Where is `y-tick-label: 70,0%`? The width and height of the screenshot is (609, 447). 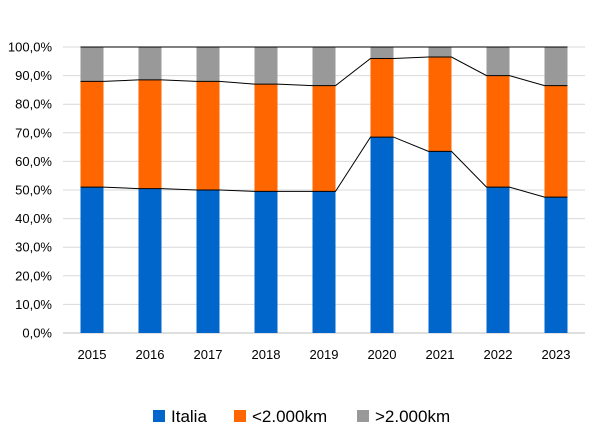 y-tick-label: 70,0% is located at coordinates (33, 132).